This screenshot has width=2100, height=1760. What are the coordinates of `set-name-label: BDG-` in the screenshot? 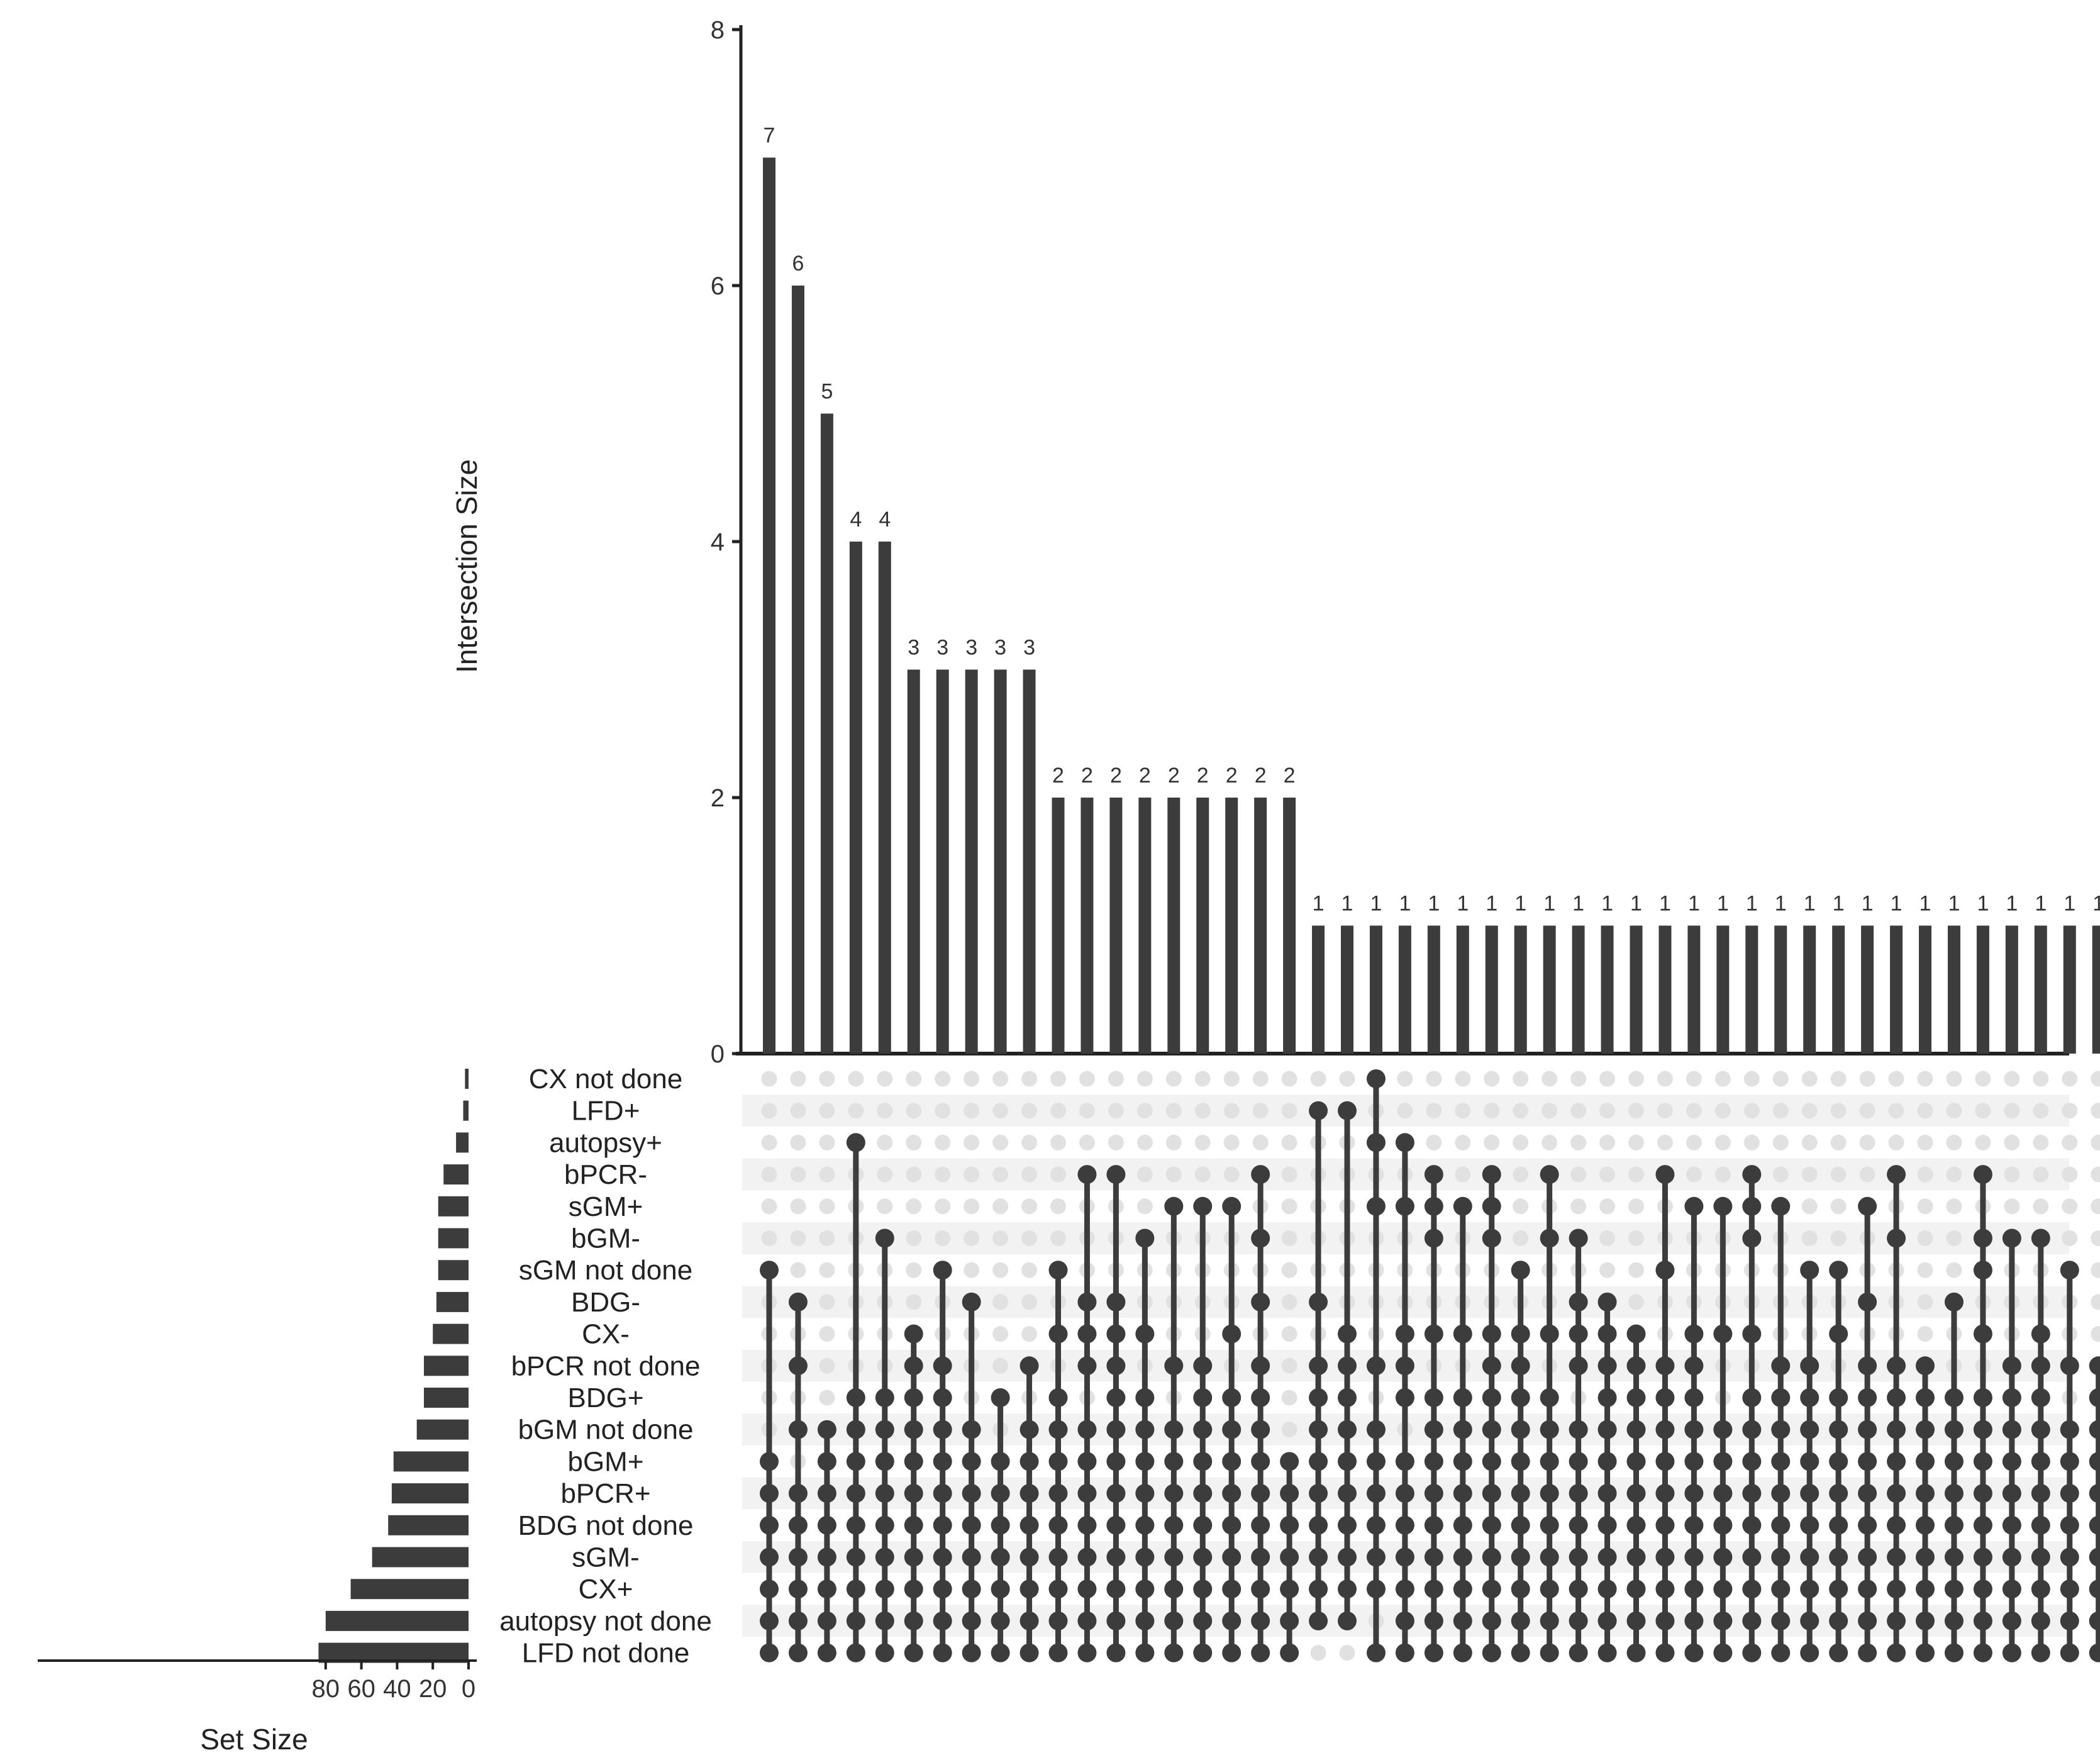 It's located at (605, 1303).